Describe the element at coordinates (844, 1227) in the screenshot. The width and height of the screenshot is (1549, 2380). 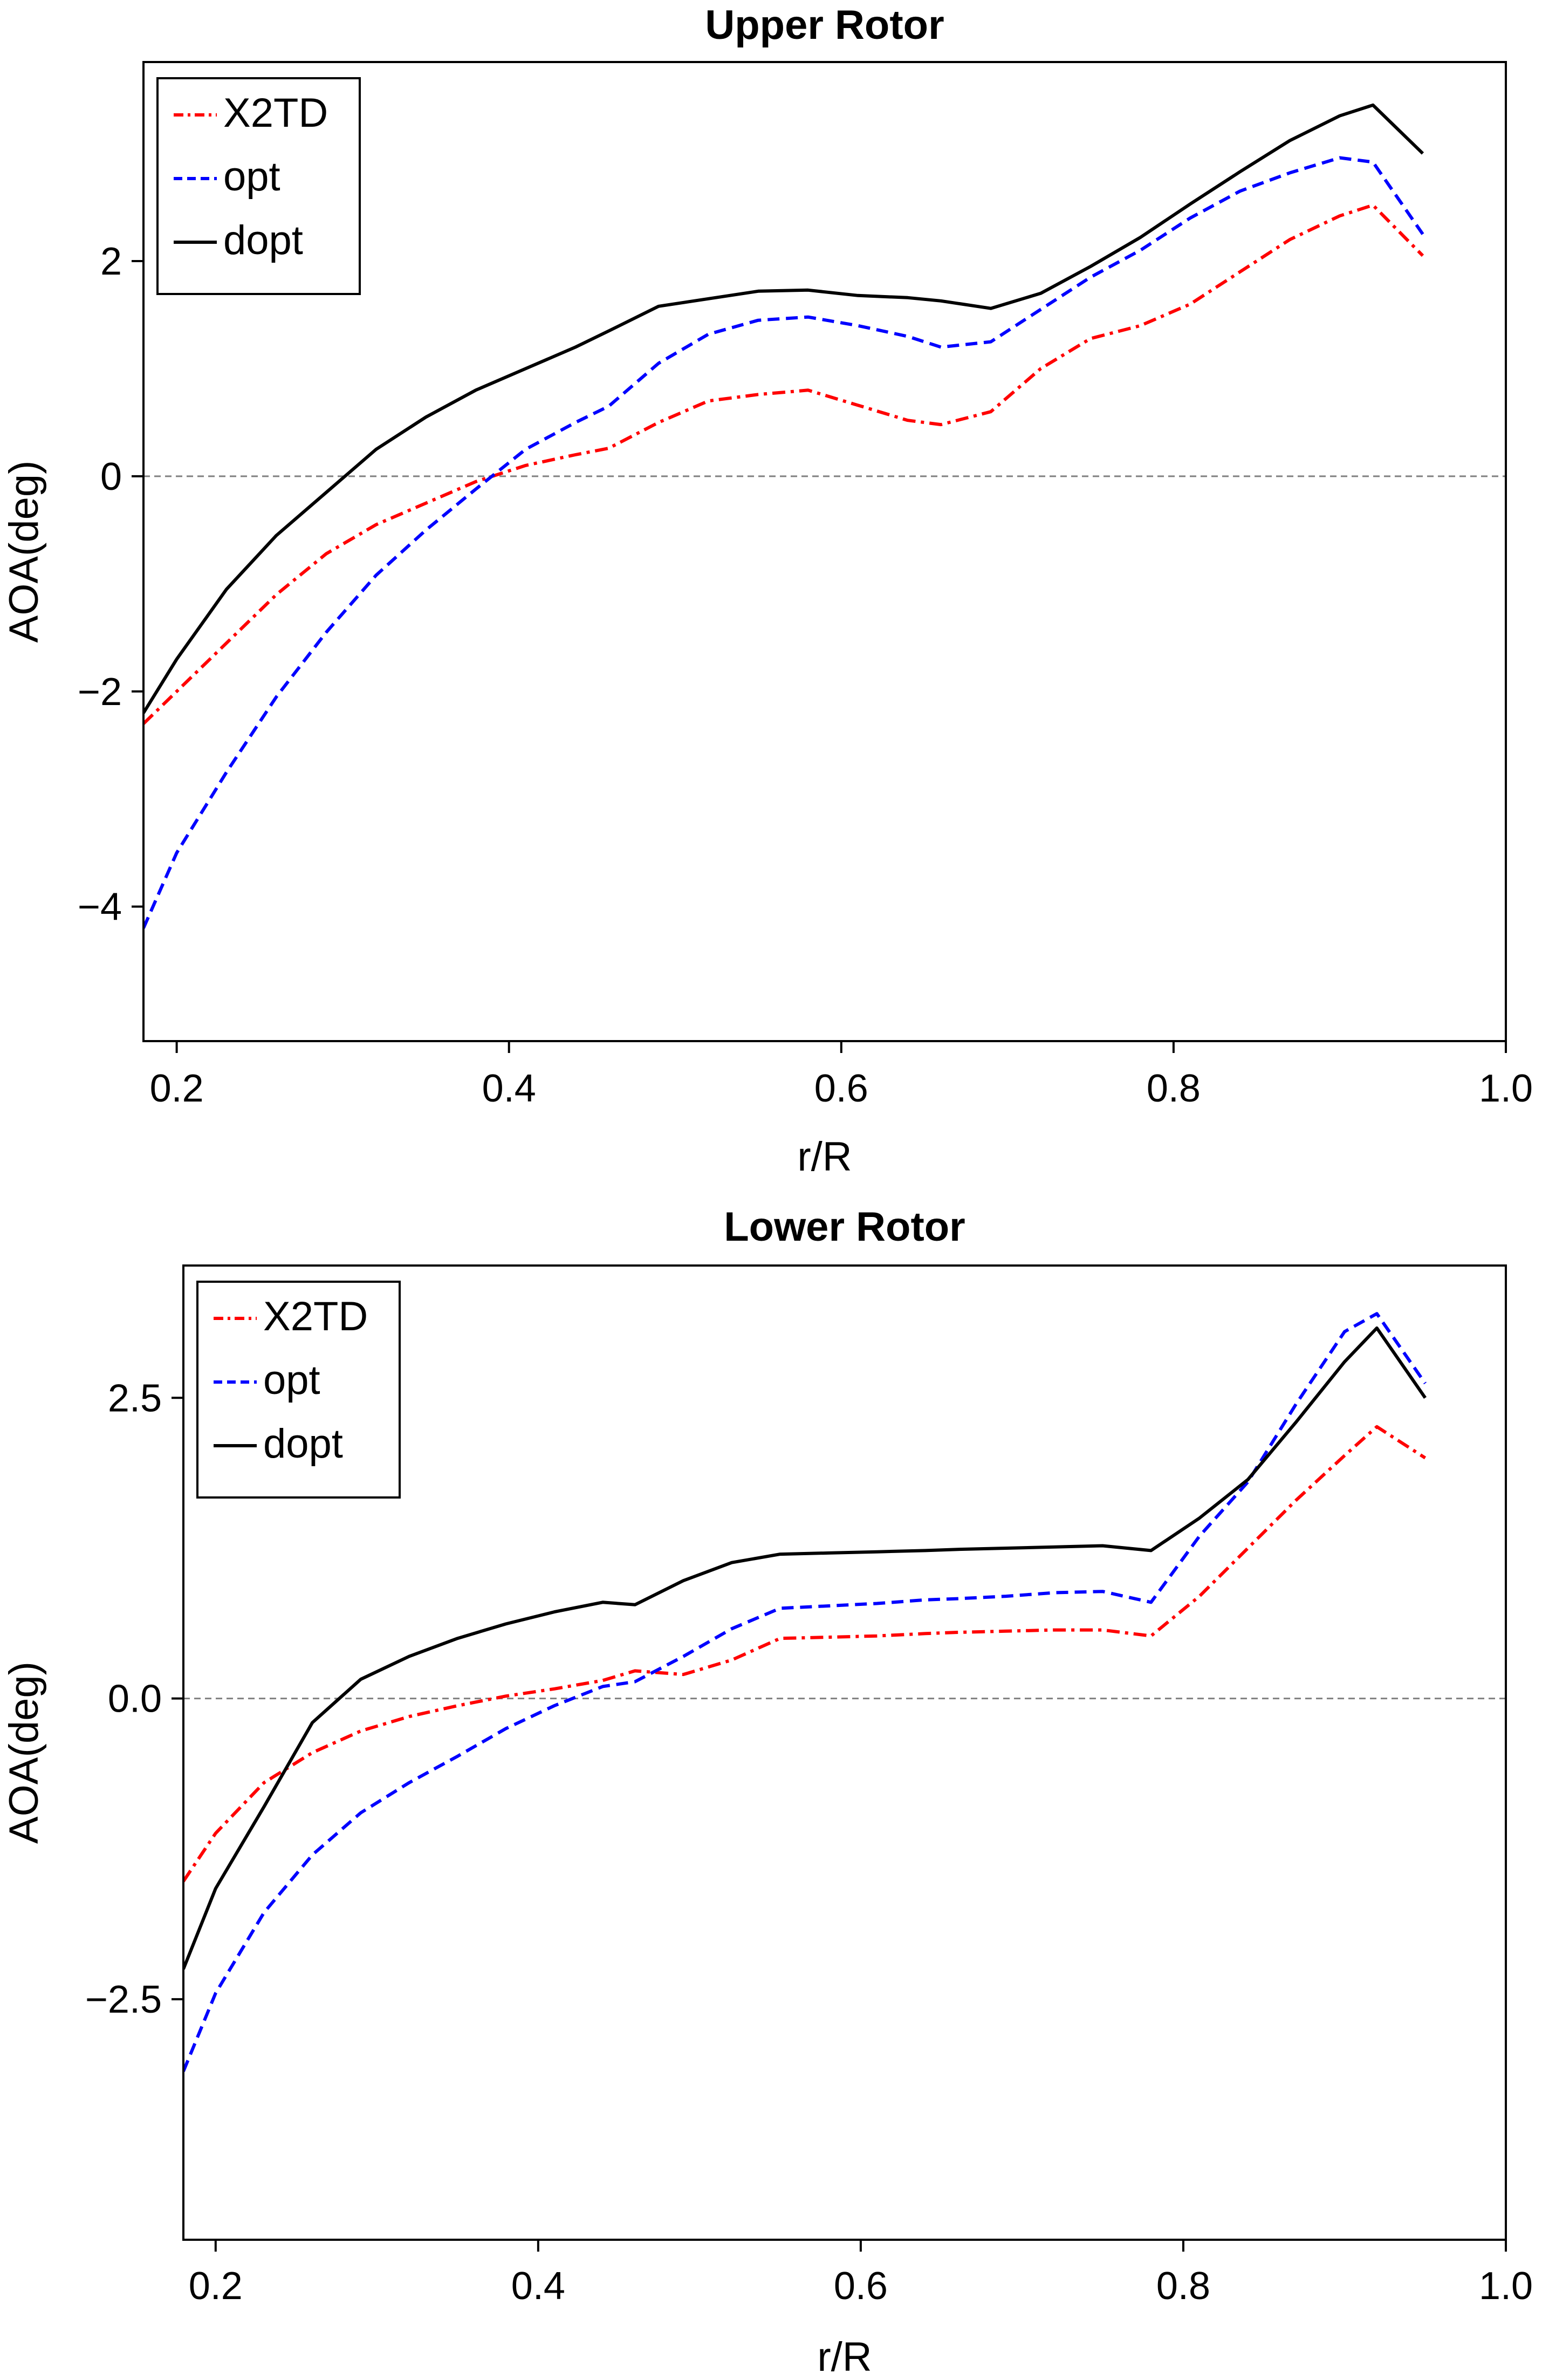
I see `chart-title: Lower Rotor` at that location.